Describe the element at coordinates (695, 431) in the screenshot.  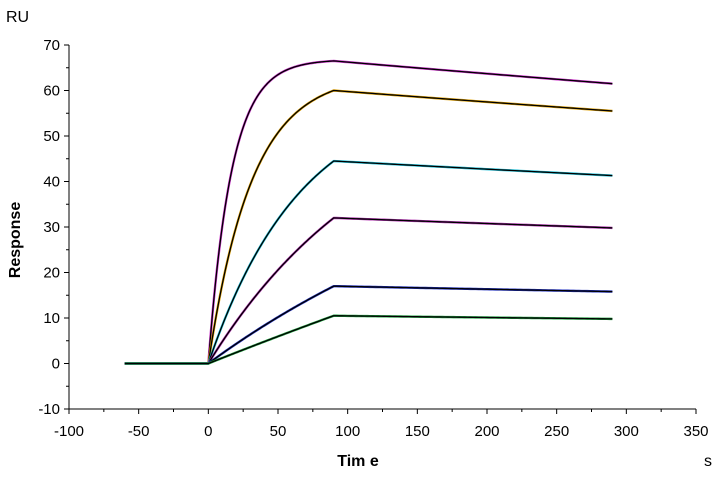
I see `x-tick-label: 350` at that location.